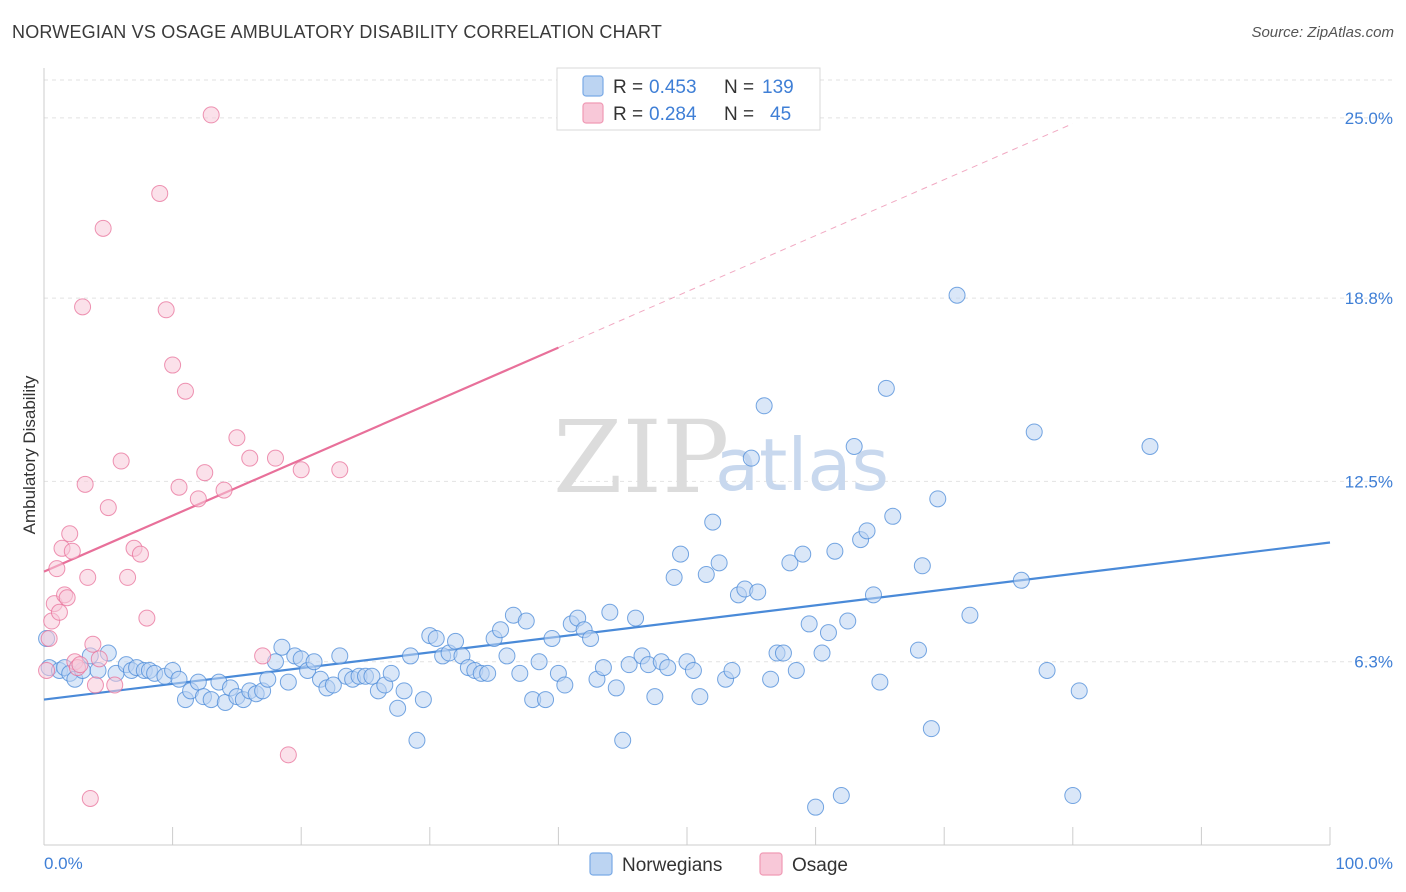 This screenshot has height=892, width=1406. Describe the element at coordinates (1369, 390) in the screenshot. I see `y-tick-labels: 6.3% 12.5% 18.8% 25.0%` at that location.